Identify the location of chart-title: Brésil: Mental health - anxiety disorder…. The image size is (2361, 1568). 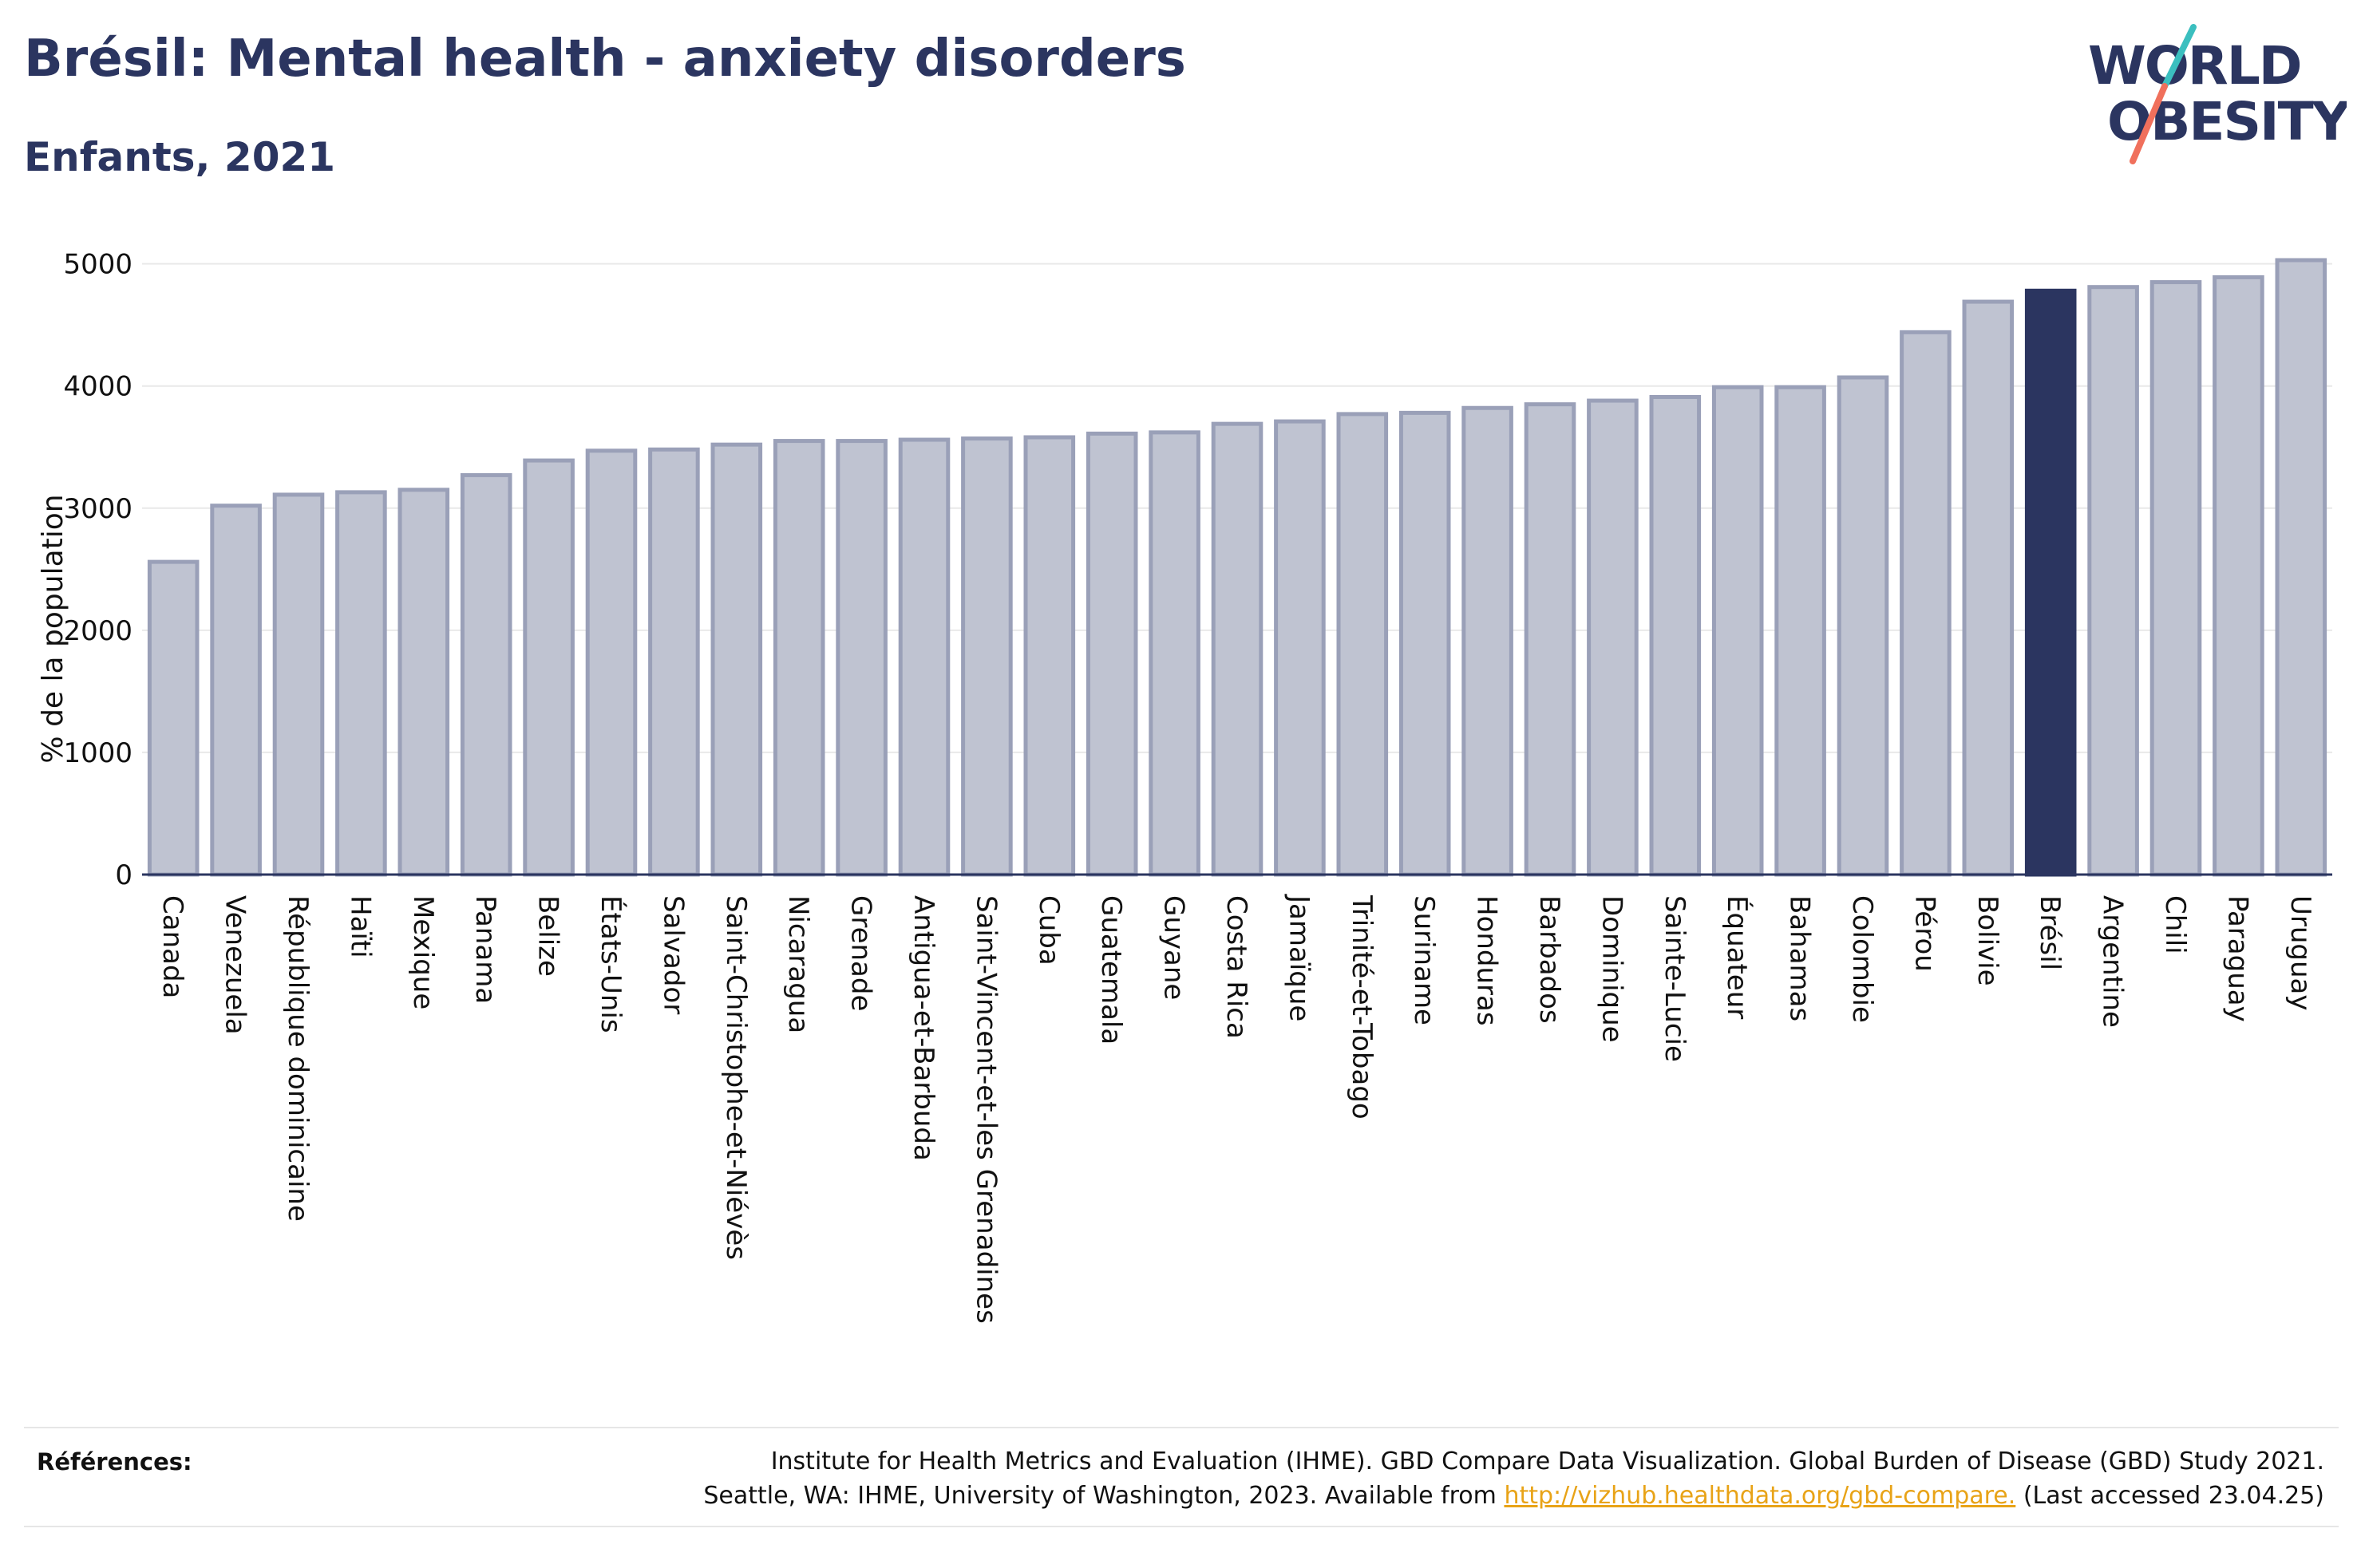
(605, 59).